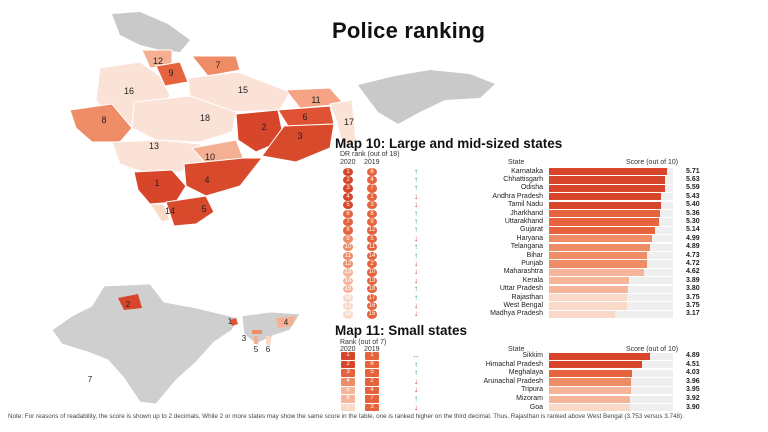 This screenshot has height=432, width=768. Describe the element at coordinates (372, 239) in the screenshot. I see `rank-2019: 5` at that location.